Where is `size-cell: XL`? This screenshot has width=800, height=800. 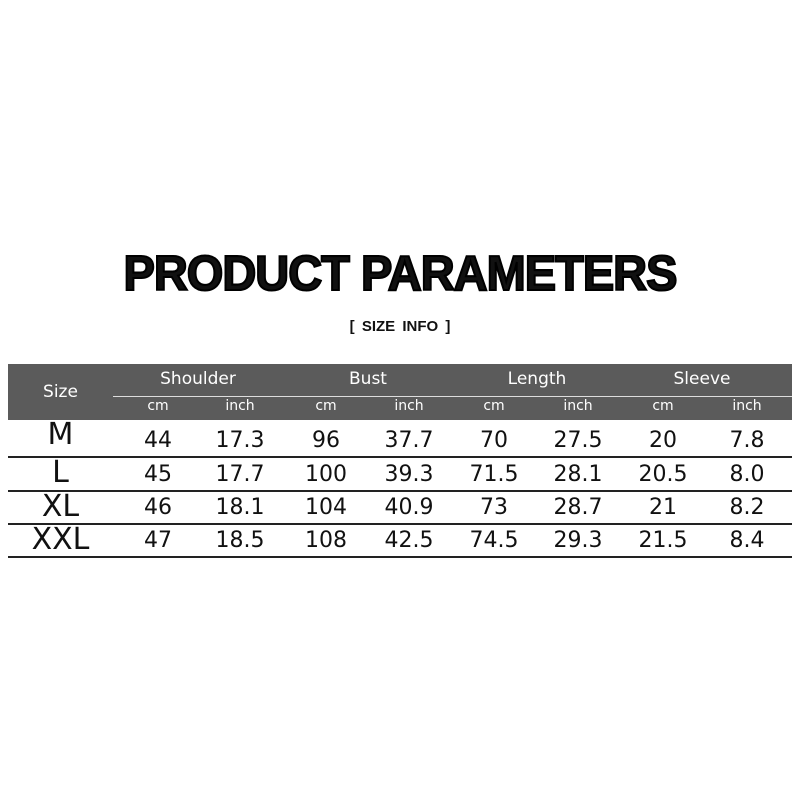 size-cell: XL is located at coordinates (60, 506).